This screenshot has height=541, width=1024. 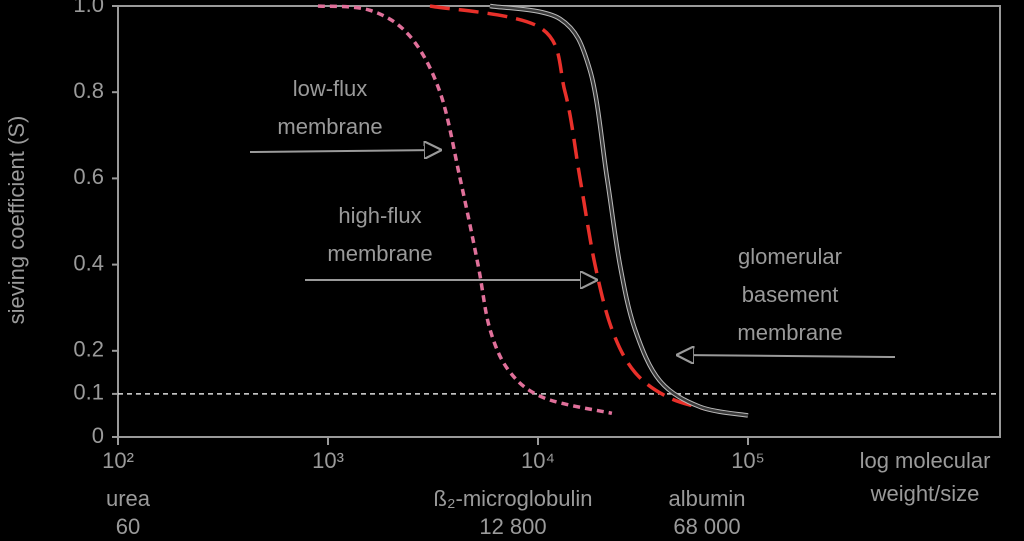 What do you see at coordinates (128, 498) in the screenshot?
I see `compound-name: urea` at bounding box center [128, 498].